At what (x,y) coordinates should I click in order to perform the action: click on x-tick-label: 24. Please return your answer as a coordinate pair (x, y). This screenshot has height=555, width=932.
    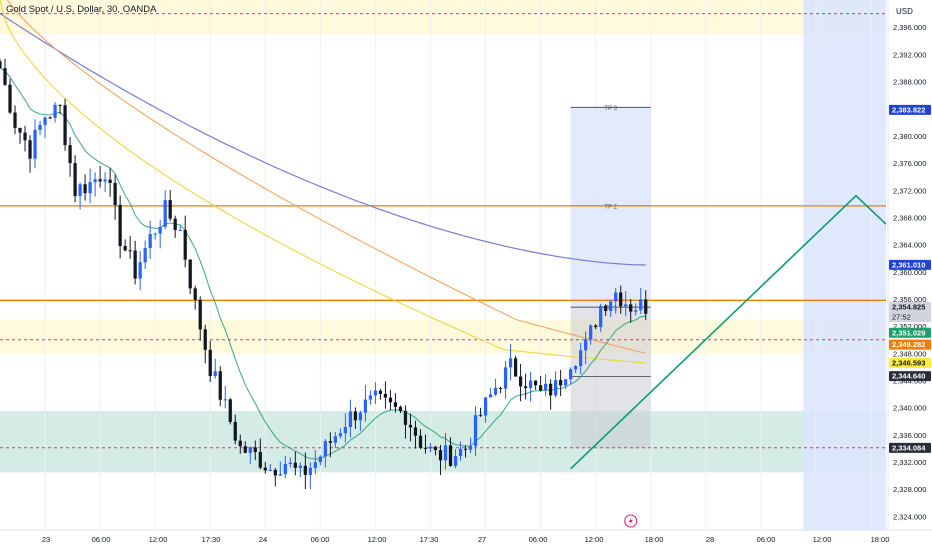
    Looking at the image, I should click on (263, 539).